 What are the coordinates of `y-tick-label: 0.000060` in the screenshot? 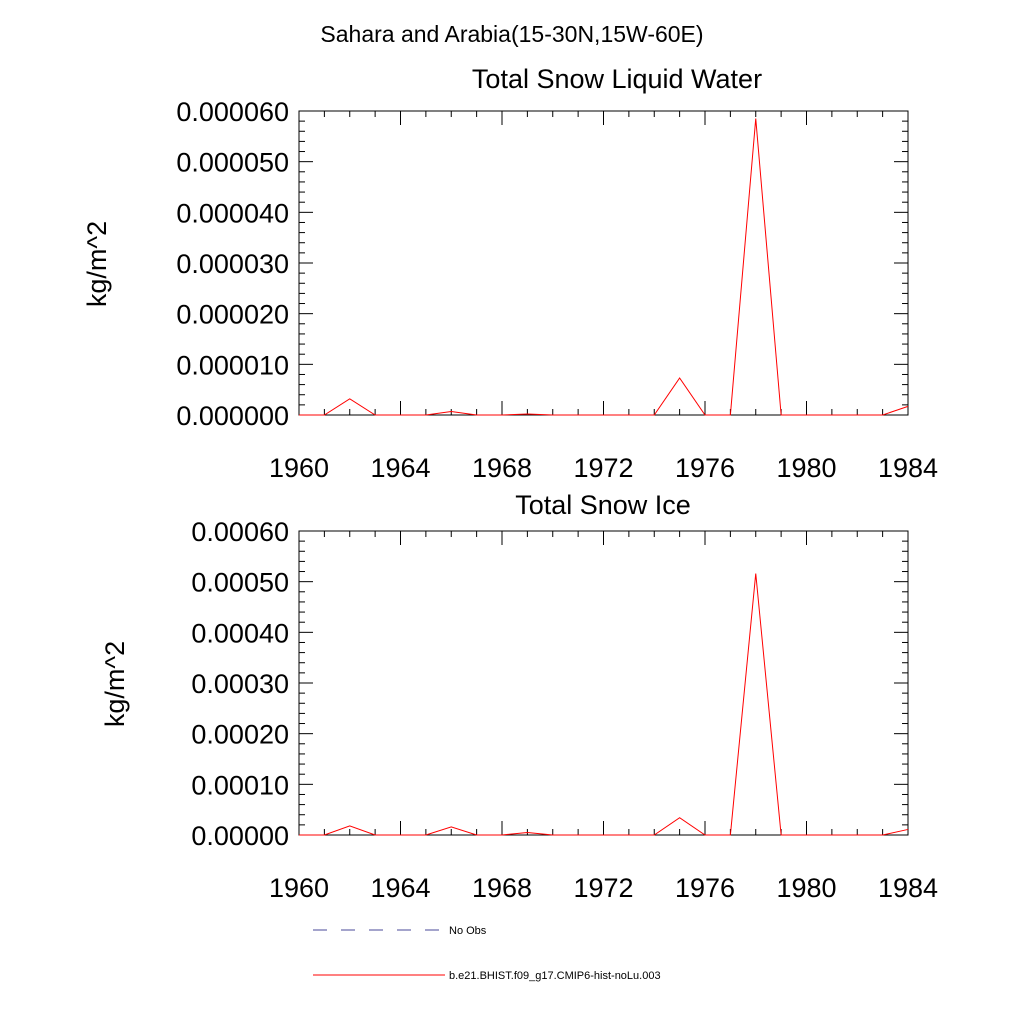 It's located at (232, 112).